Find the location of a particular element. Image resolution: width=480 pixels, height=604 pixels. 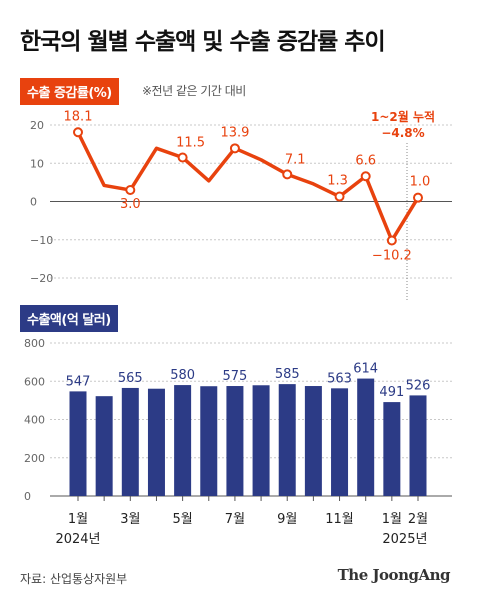

bar-y-tick-label: 800 is located at coordinates (34, 343).